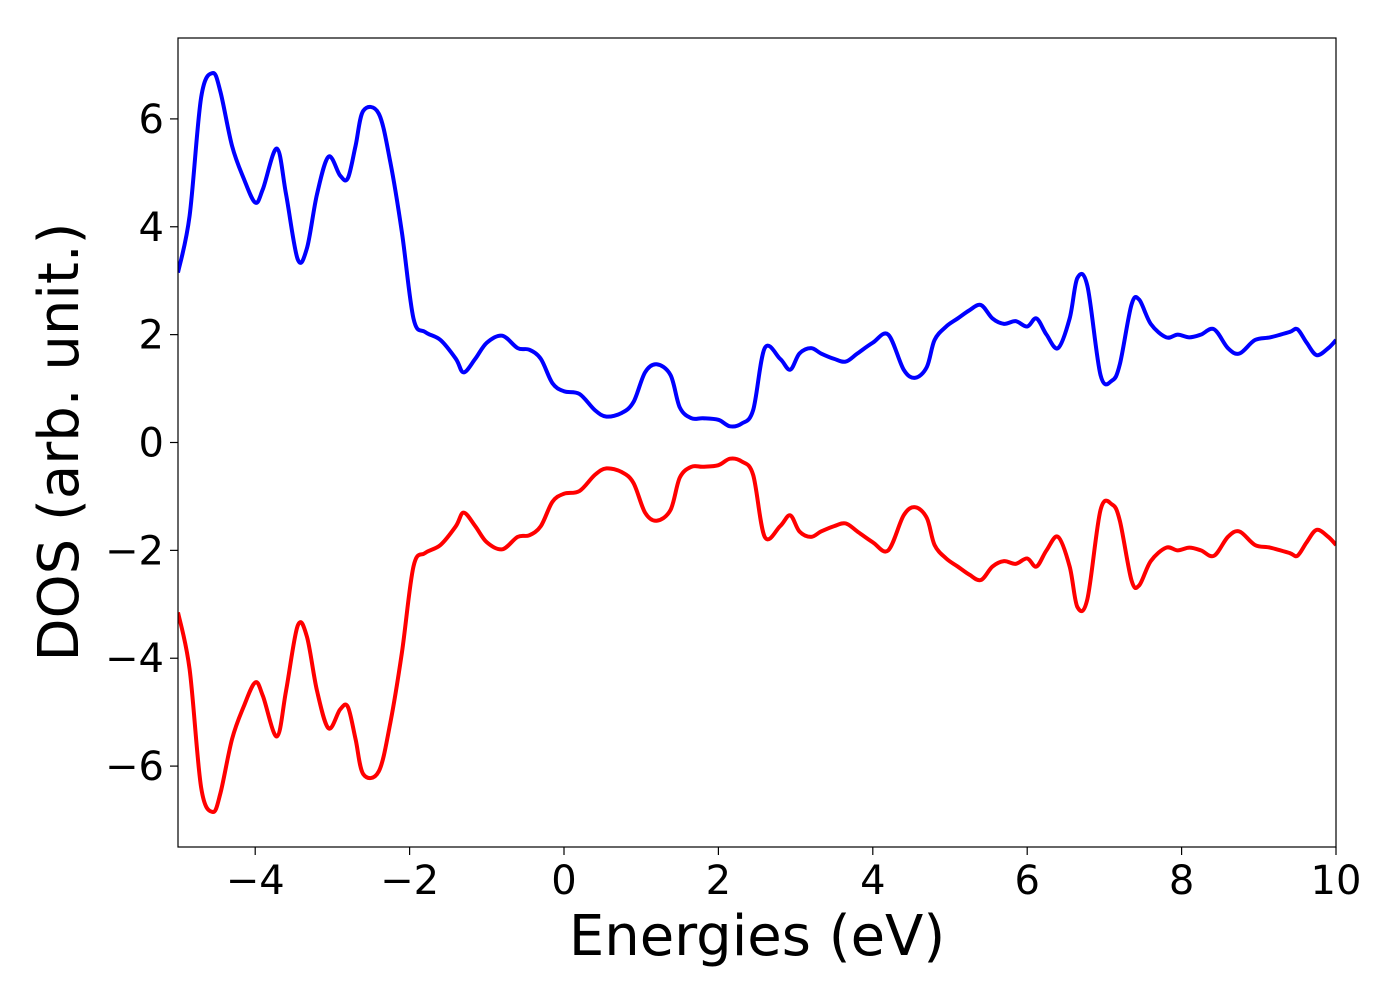 This screenshot has width=1400, height=1000. Describe the element at coordinates (409, 881) in the screenshot. I see `x-tick-label: −2` at that location.